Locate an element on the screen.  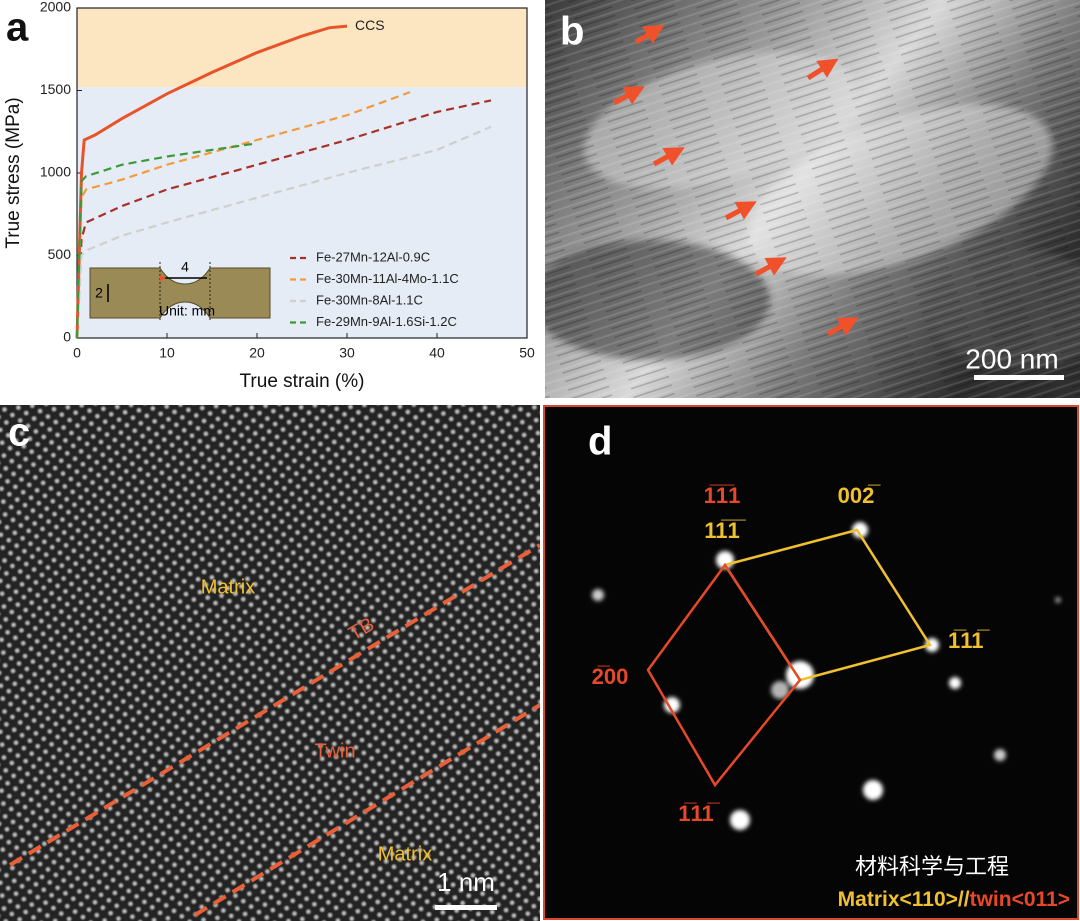
band is located at coordinates (302, 48).